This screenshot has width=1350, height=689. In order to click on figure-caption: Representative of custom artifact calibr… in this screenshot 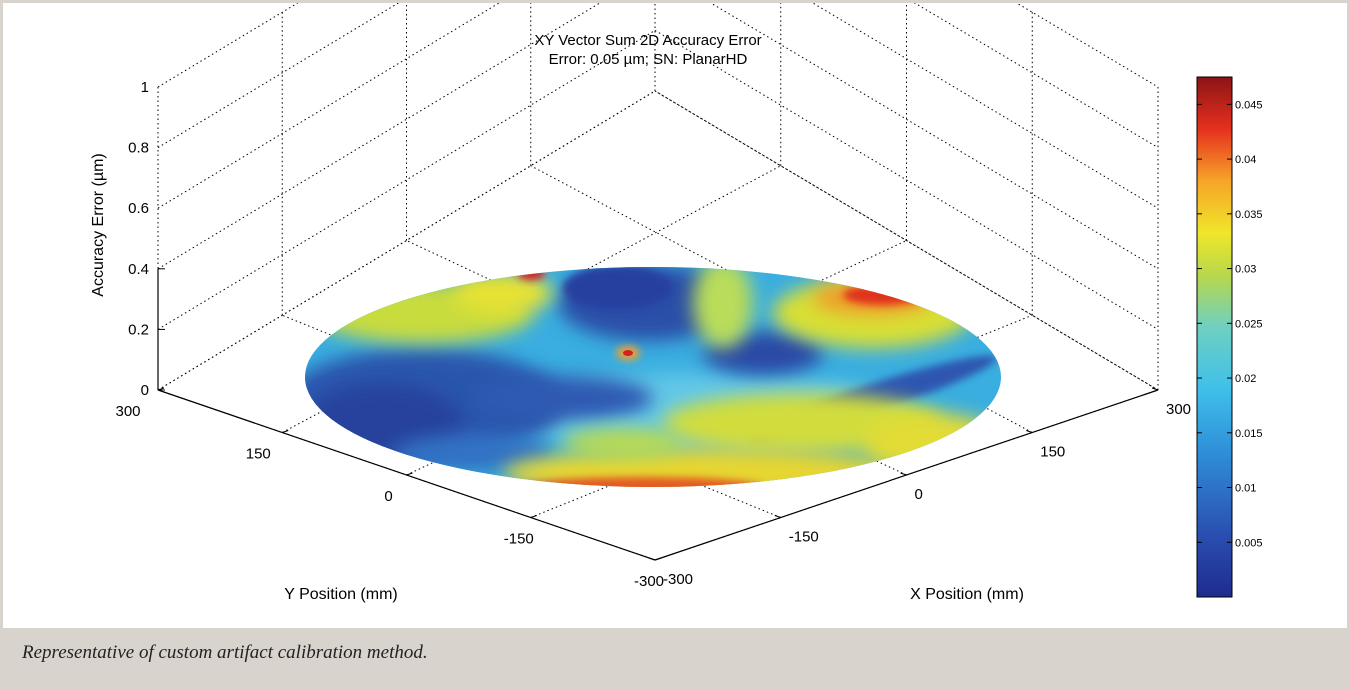, I will do `click(225, 652)`.